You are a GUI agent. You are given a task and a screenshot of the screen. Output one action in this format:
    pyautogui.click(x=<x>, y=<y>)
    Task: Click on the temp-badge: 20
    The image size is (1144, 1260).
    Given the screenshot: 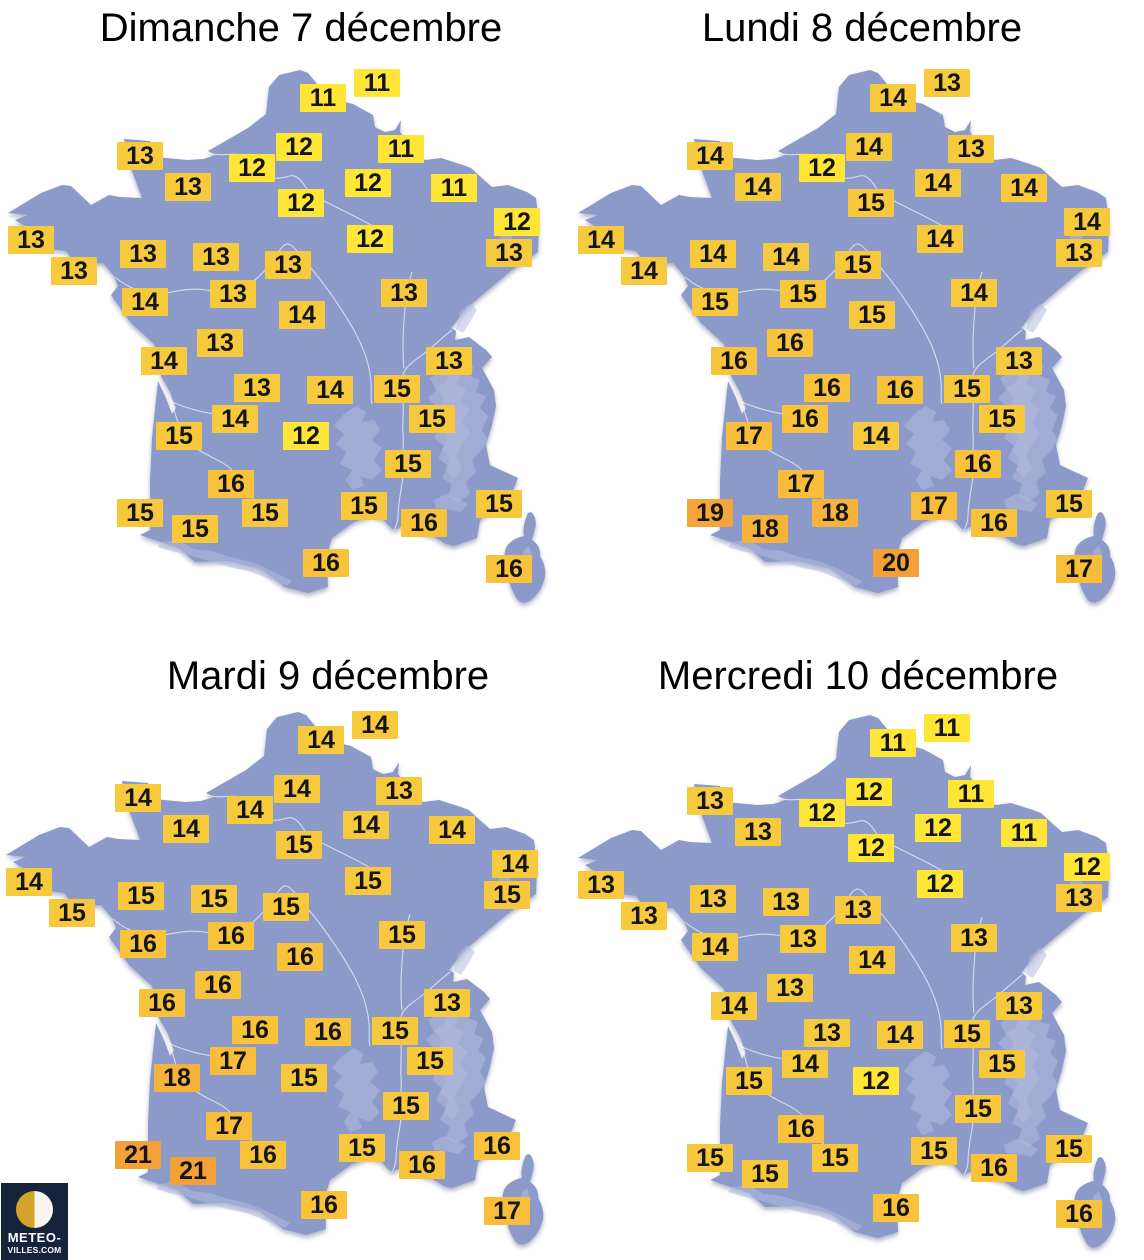 What is the action you would take?
    pyautogui.click(x=896, y=563)
    